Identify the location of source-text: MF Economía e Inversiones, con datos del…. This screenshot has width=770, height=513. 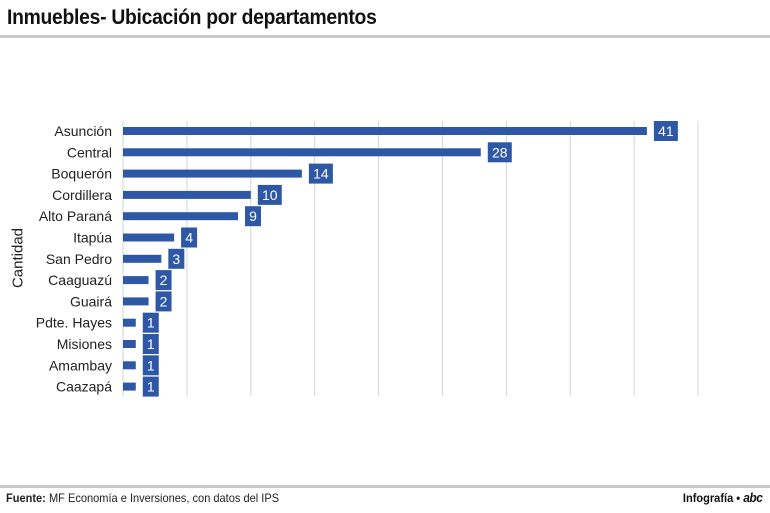
(164, 498).